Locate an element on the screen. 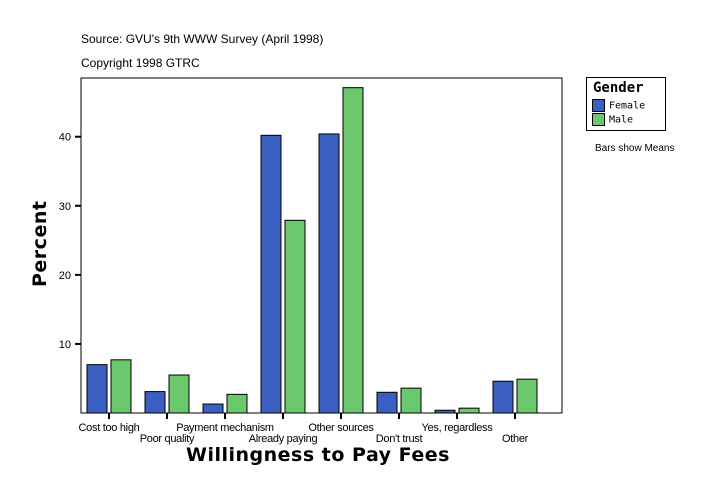  x-tick-label: Cost too high is located at coordinates (109, 428).